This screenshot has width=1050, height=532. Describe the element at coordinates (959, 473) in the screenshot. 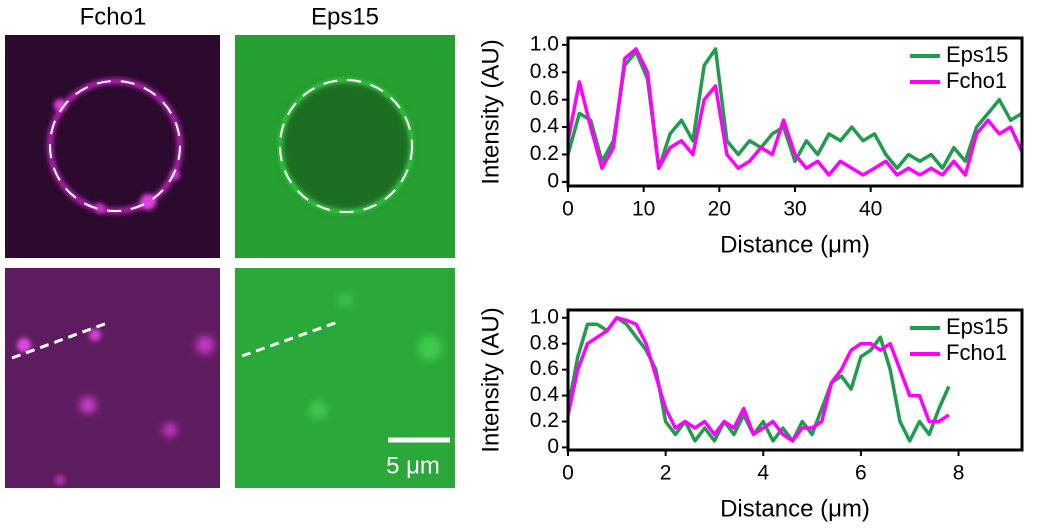

I see `x-tick-label: 8` at that location.